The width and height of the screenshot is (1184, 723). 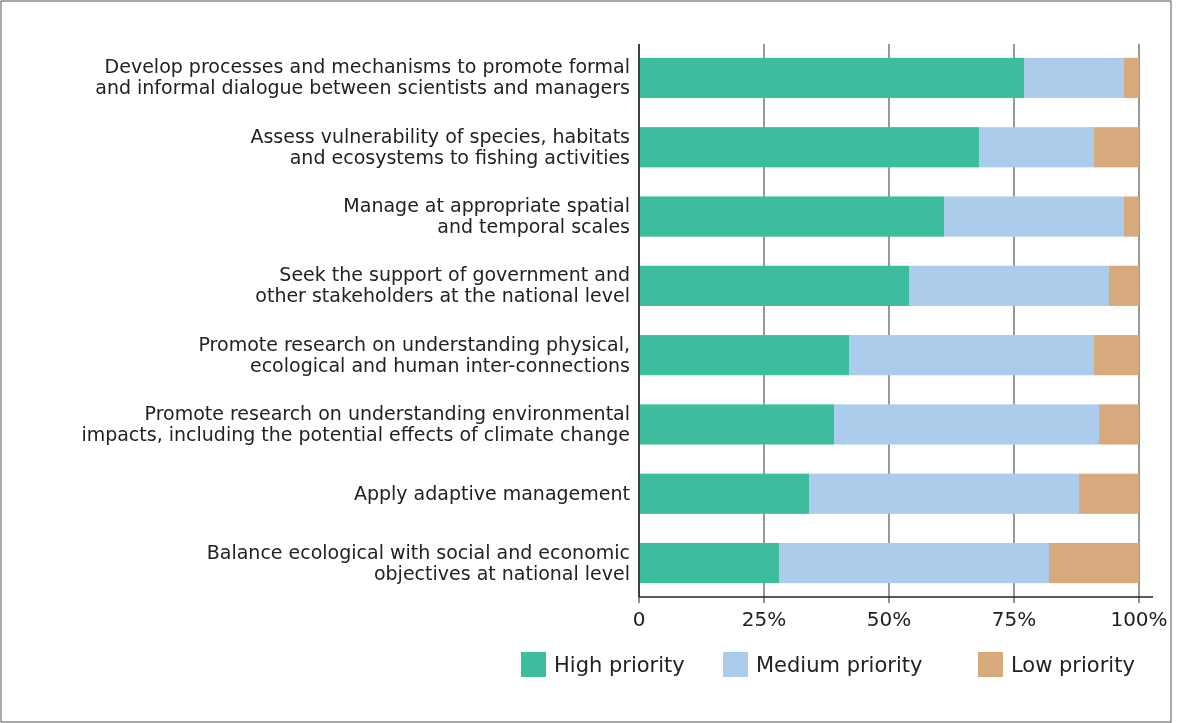 I want to click on y-tick-label: Promote research on understanding environmental impacts, including the potential effects of climate change, so click(x=355, y=423).